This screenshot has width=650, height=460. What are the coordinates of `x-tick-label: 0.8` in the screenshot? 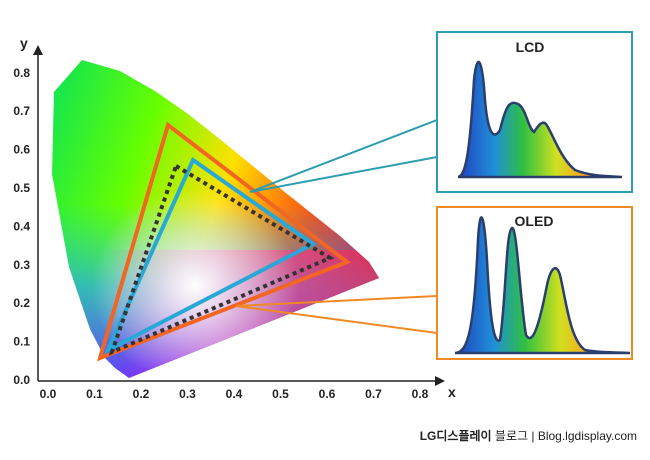 It's located at (420, 394).